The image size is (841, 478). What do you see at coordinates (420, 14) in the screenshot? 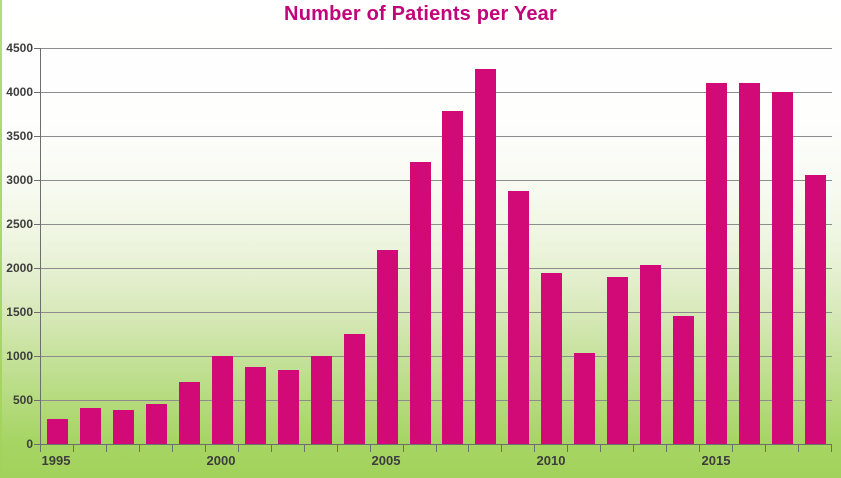
I see `chart-title: Number of Patients per Year` at bounding box center [420, 14].